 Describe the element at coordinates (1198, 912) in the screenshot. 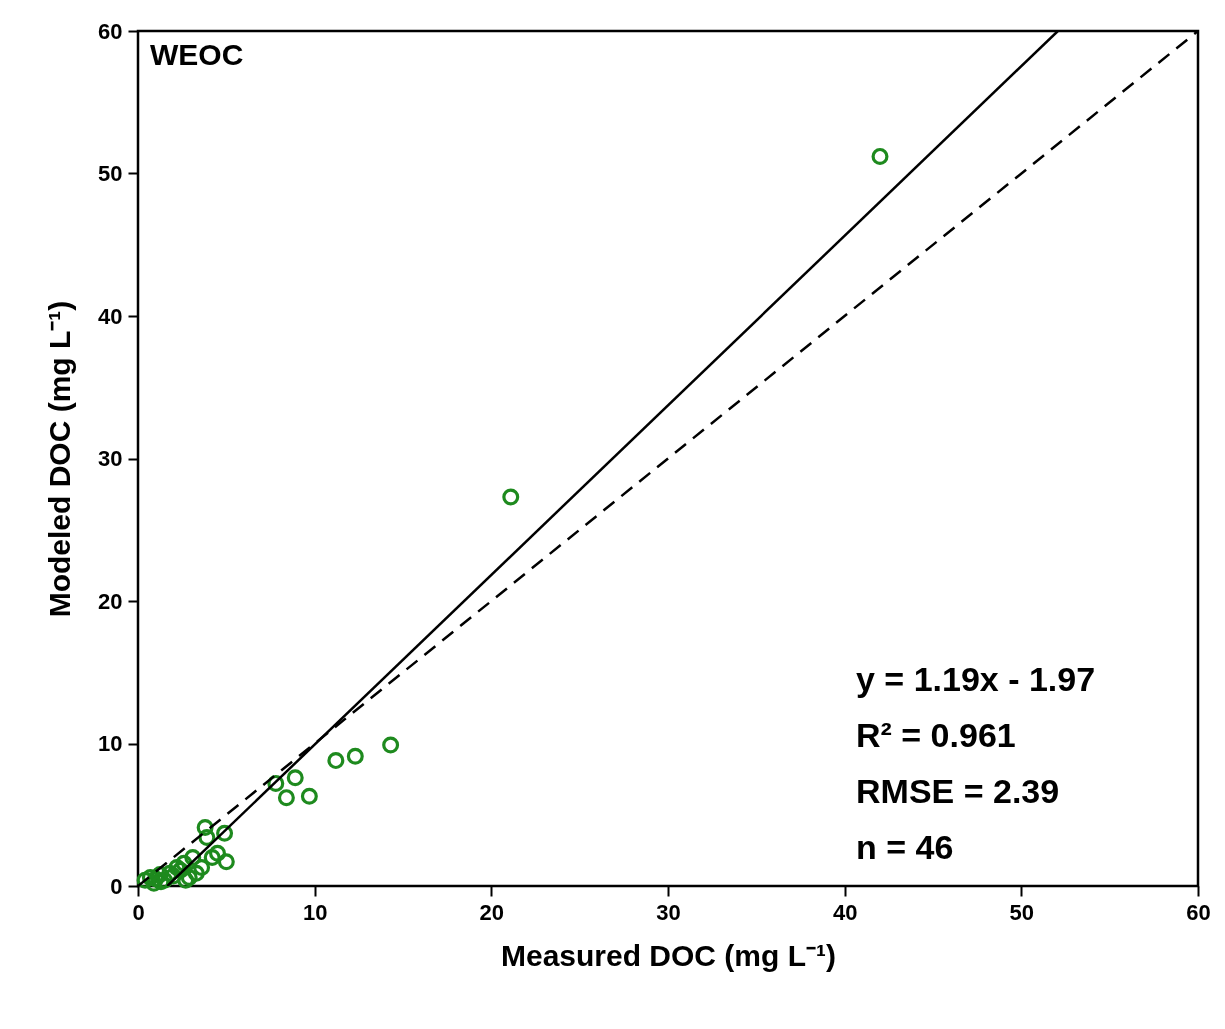

I see `x-tick-label: 60` at that location.